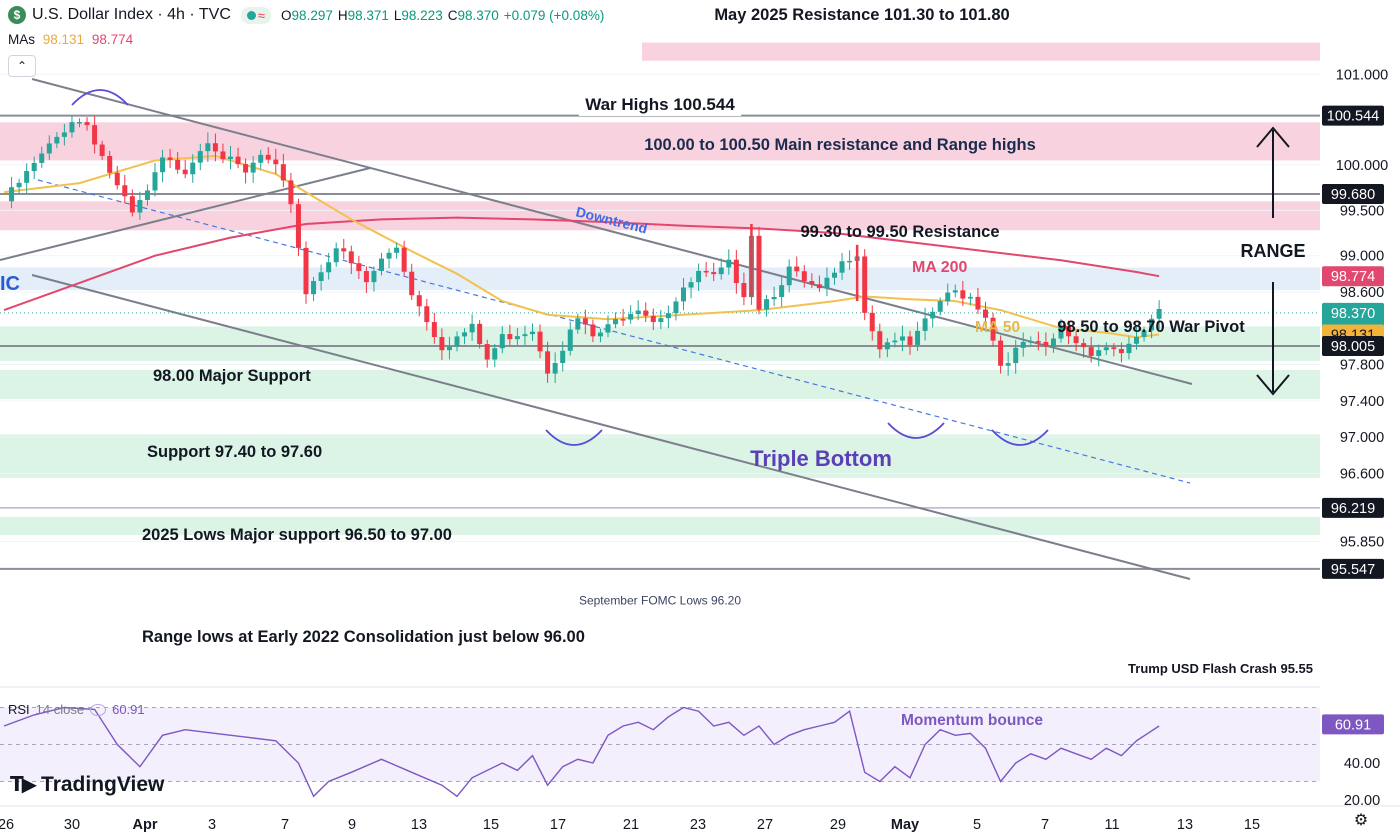  I want to click on chart-settings-gear-icon: ⚙, so click(1361, 820).